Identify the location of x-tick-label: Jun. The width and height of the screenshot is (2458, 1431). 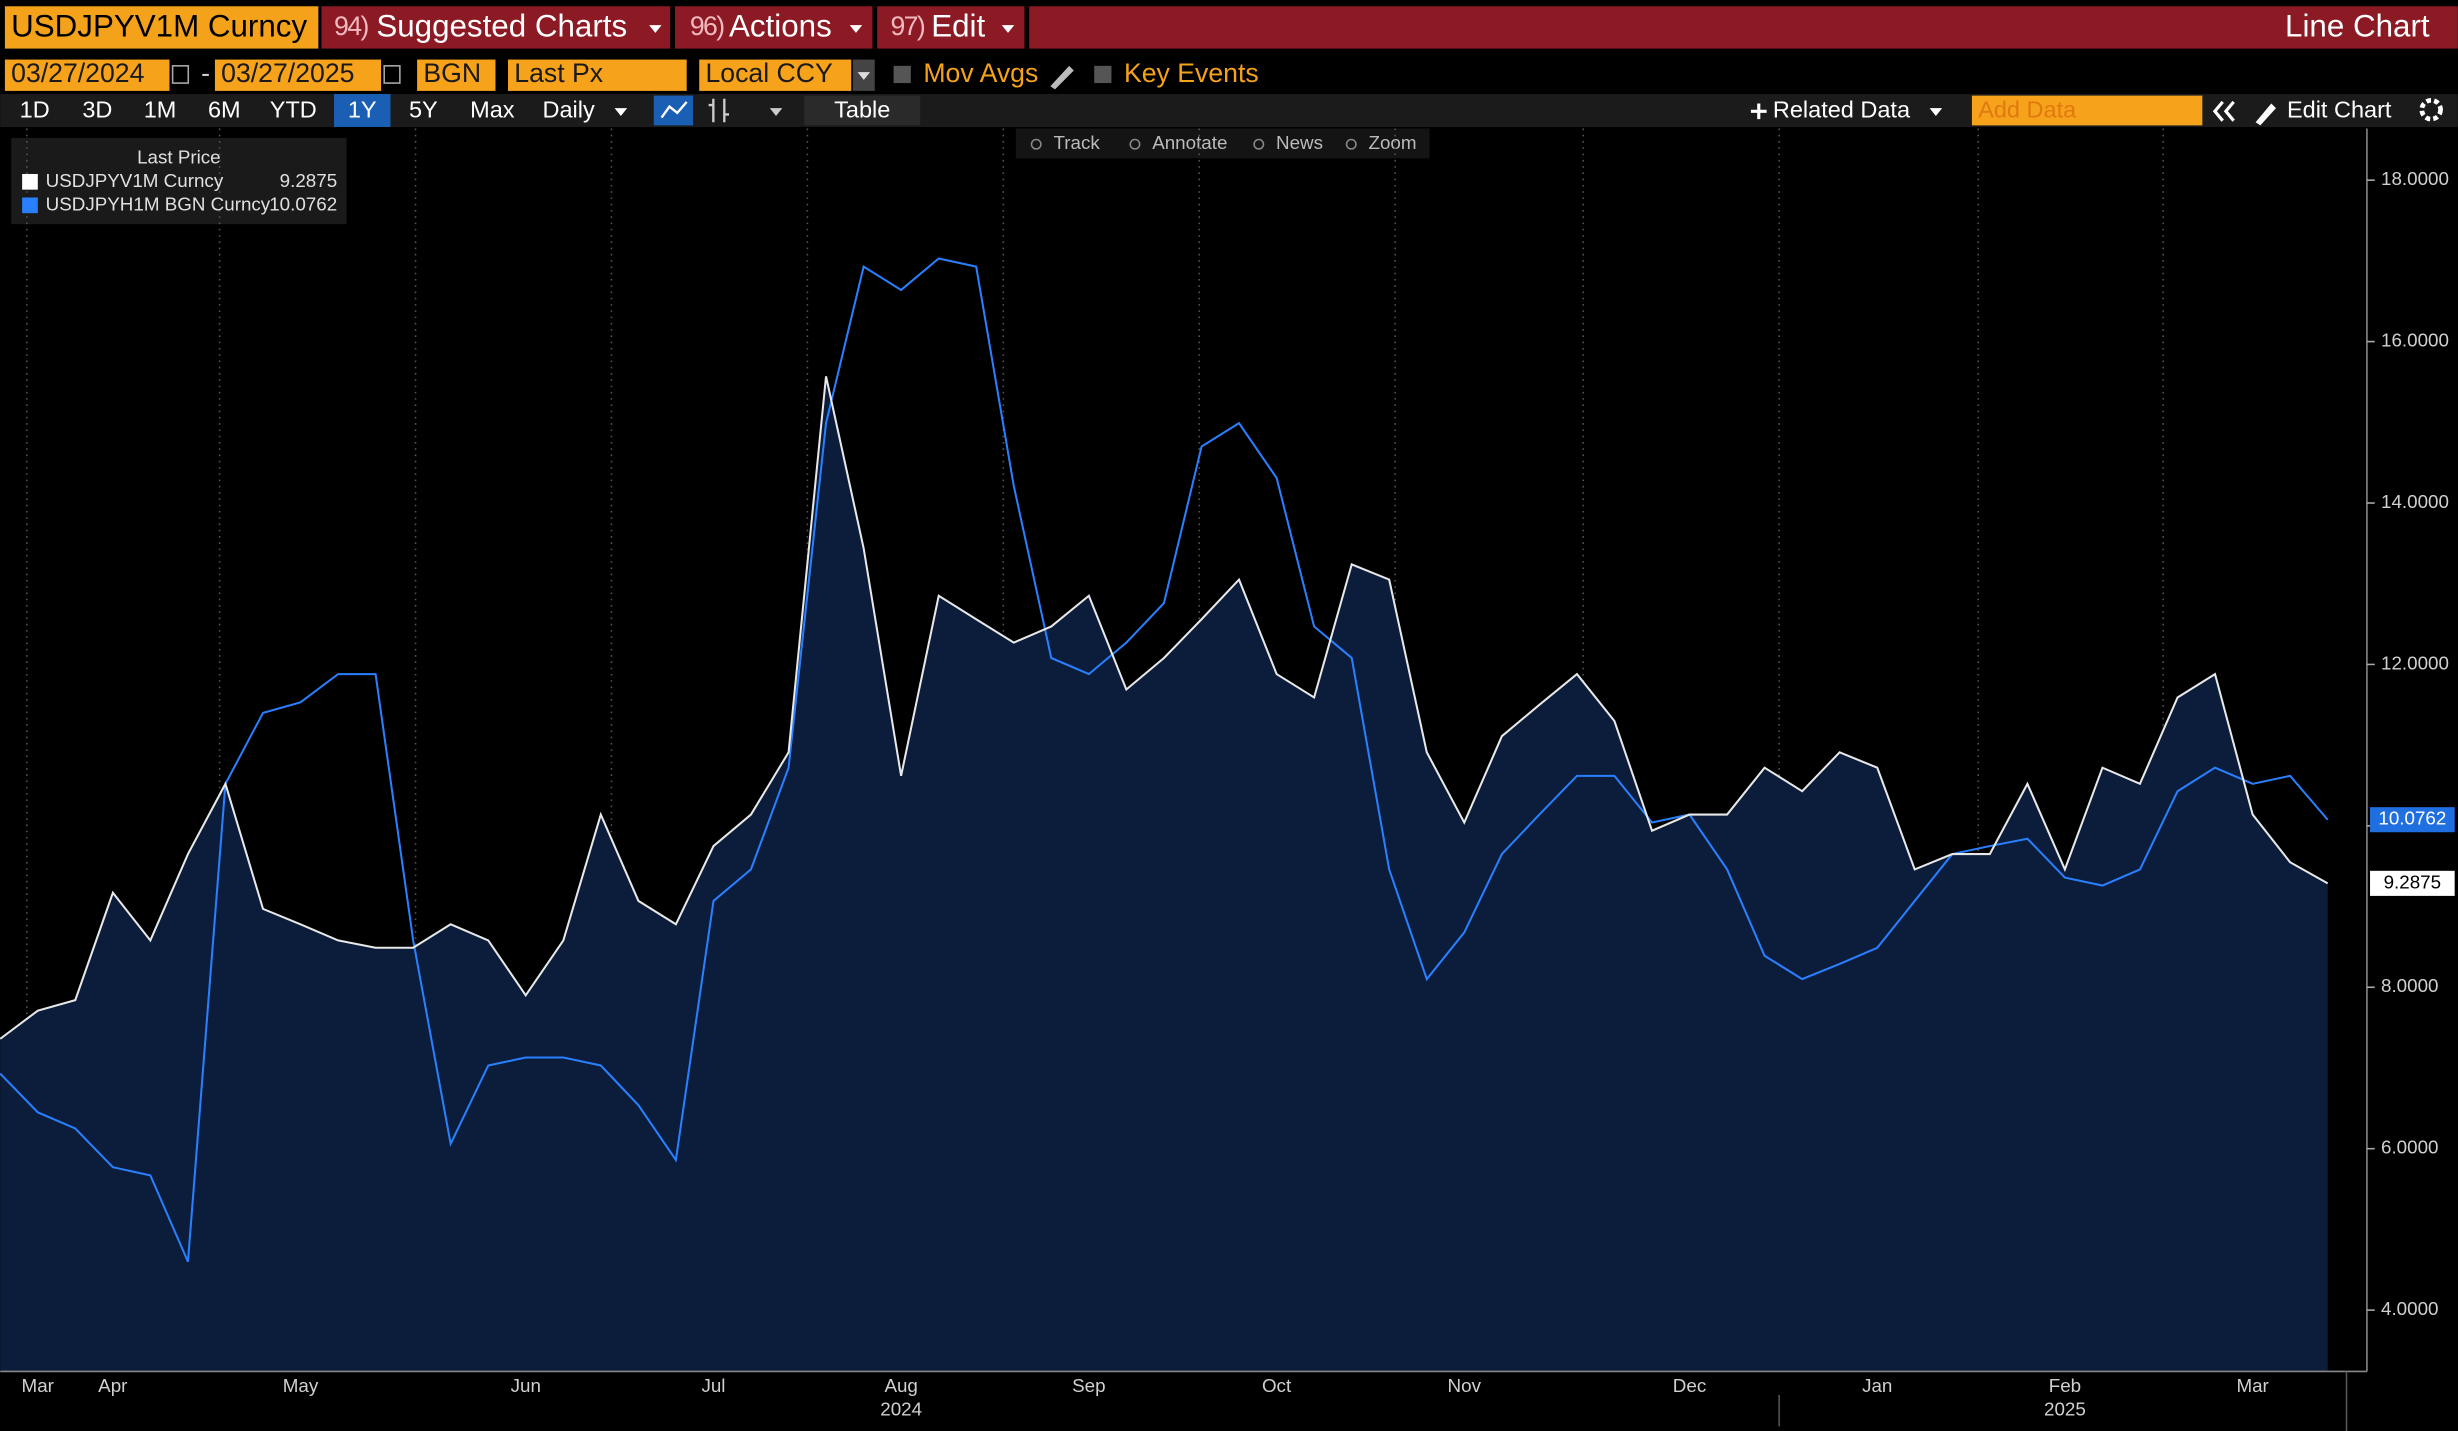
(526, 1385).